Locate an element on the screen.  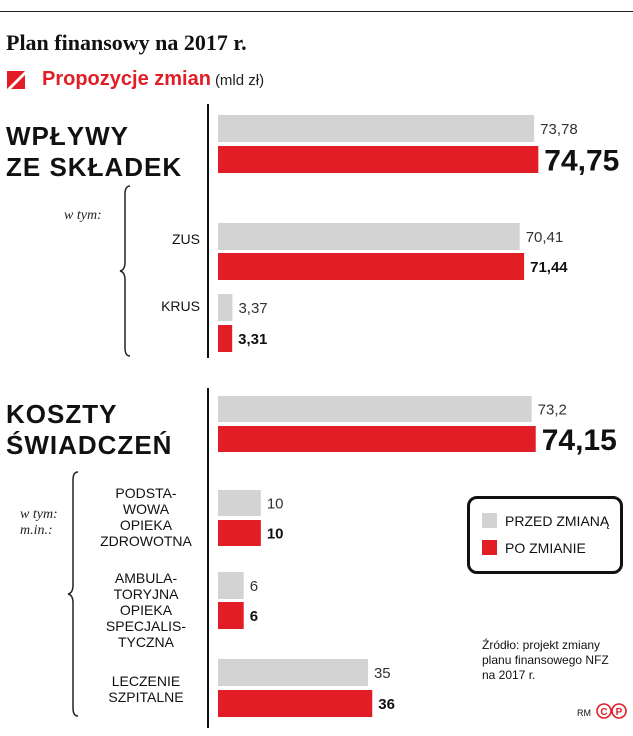
poz-label-line2: WOWA is located at coordinates (146, 509).